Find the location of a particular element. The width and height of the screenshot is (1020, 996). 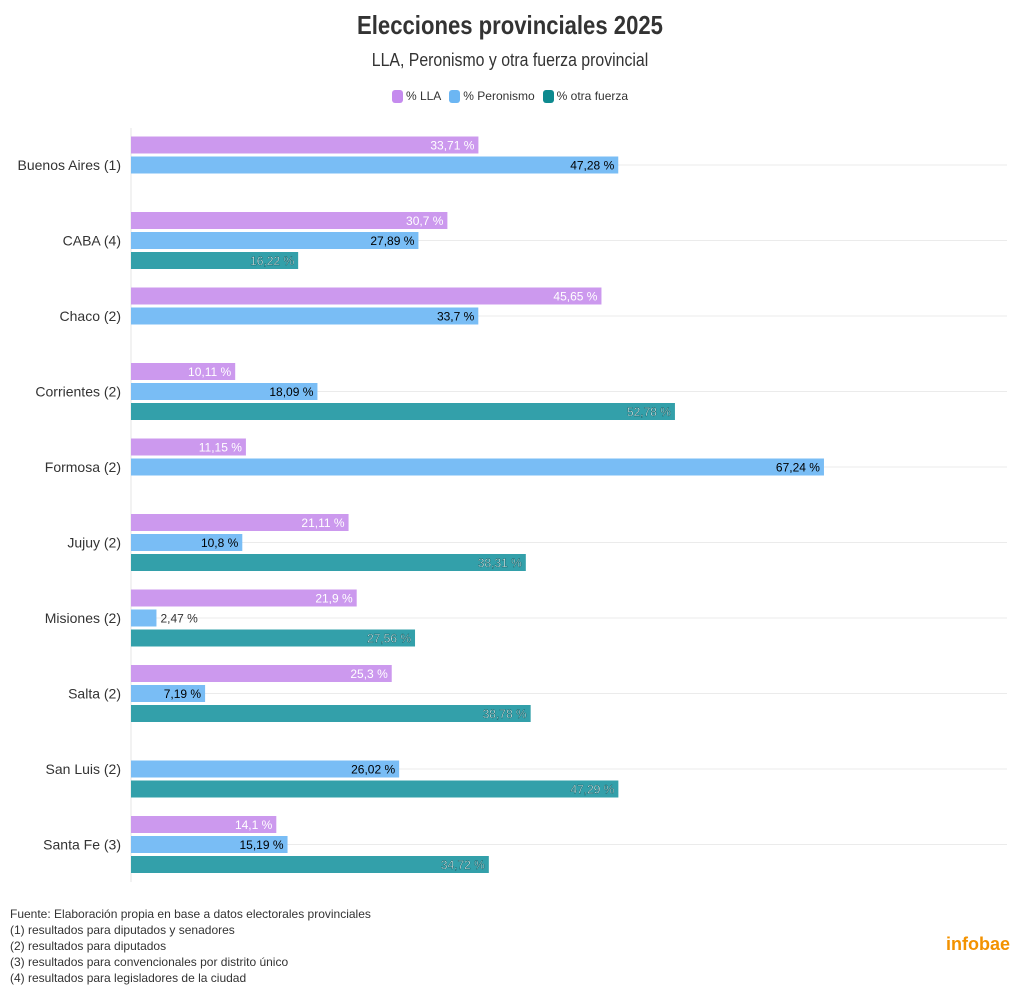

data-label: 2,47 % is located at coordinates (179, 619).